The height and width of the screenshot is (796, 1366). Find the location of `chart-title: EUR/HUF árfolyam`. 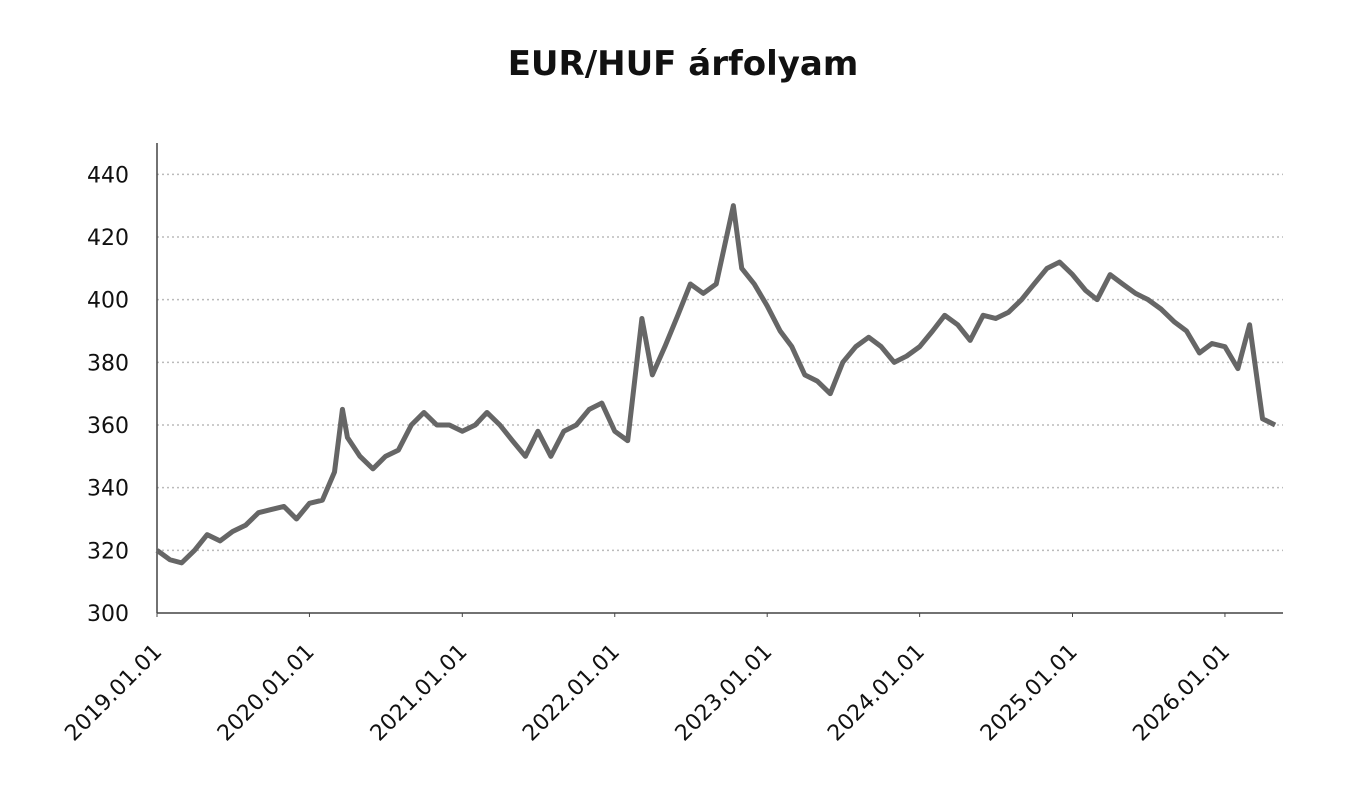

chart-title: EUR/HUF árfolyam is located at coordinates (683, 64).